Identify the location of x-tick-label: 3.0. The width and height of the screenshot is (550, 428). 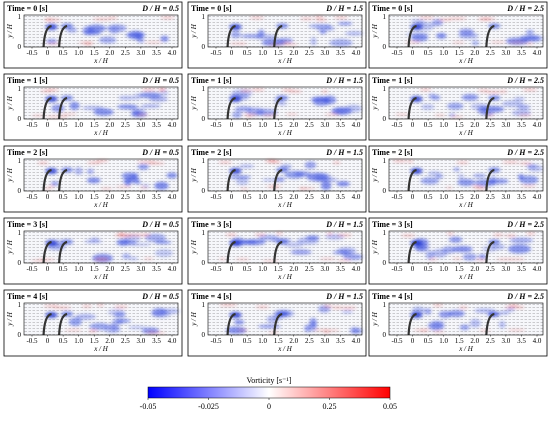
(506, 125).